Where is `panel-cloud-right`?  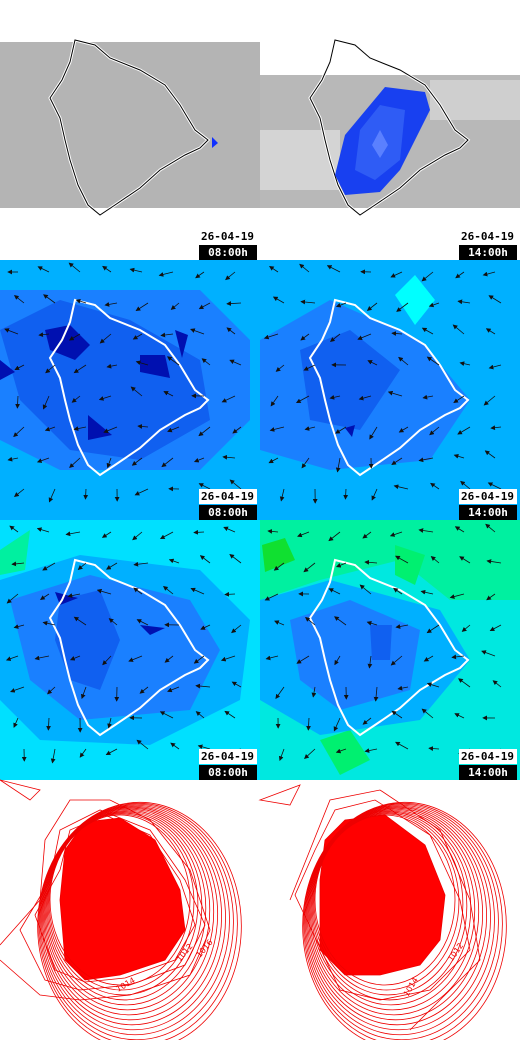 panel-cloud-right is located at coordinates (390, 127).